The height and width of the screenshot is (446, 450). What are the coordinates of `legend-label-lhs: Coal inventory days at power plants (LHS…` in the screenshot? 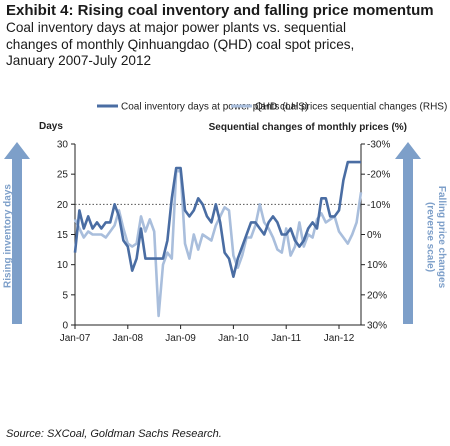 It's located at (214, 107).